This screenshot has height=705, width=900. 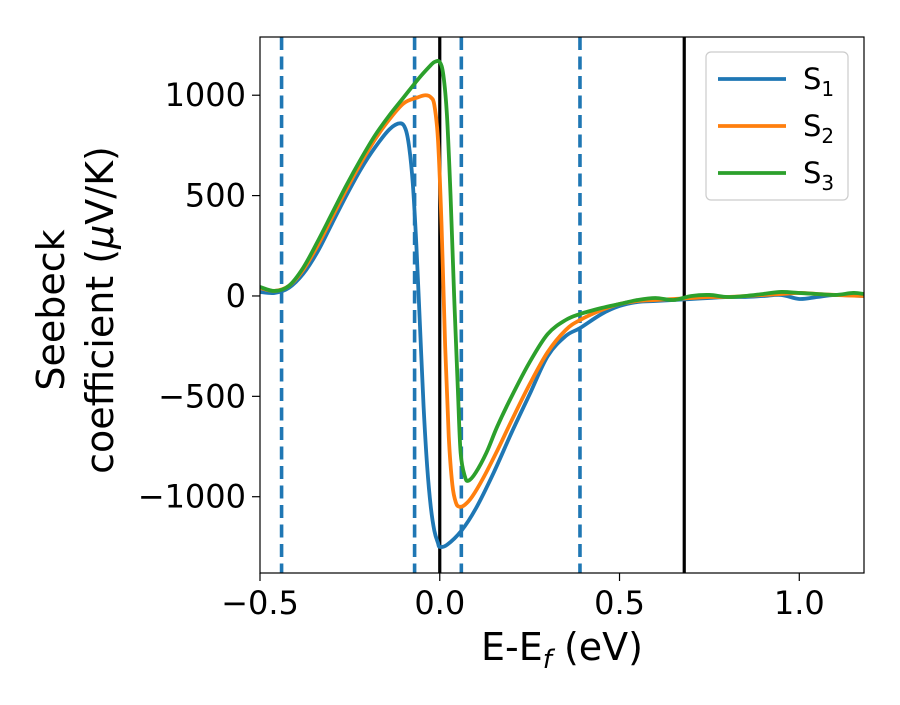 What do you see at coordinates (818, 175) in the screenshot?
I see `legend-label-s3: S3` at bounding box center [818, 175].